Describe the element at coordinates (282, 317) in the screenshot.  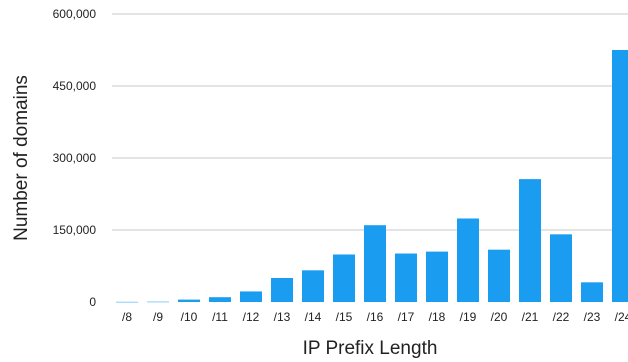
I see `x-tick-label: /13` at that location.